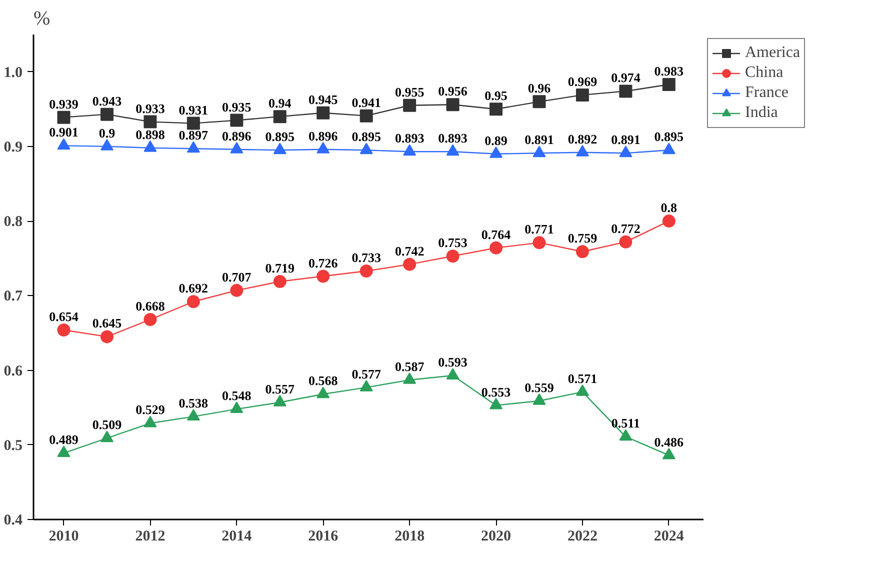  Describe the element at coordinates (63, 536) in the screenshot. I see `x-tick-label: 2010` at that location.